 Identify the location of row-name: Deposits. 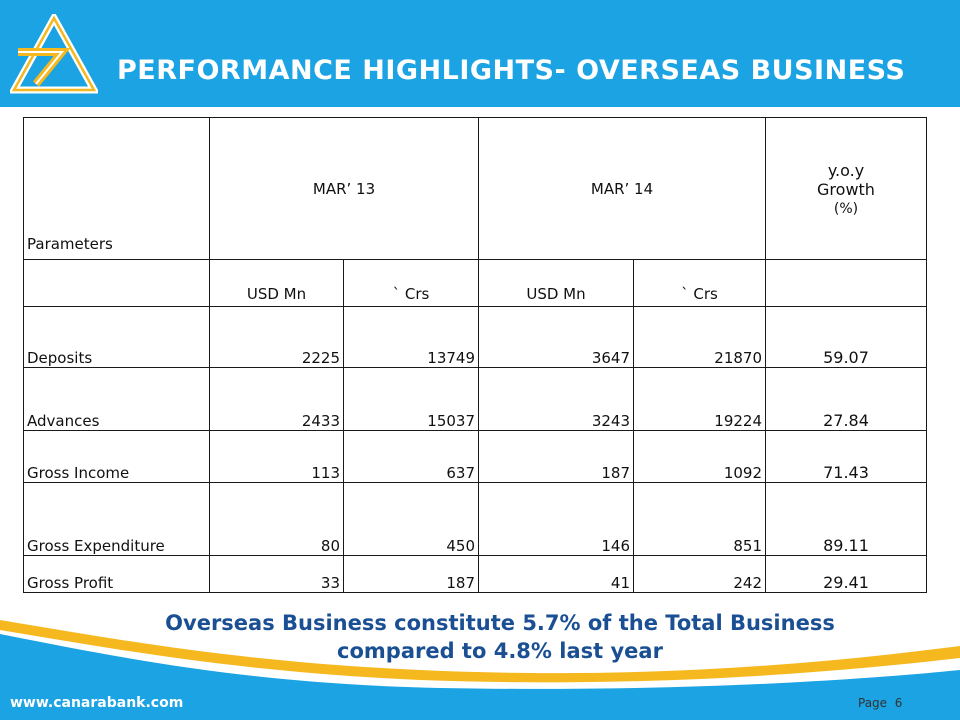
(116, 337).